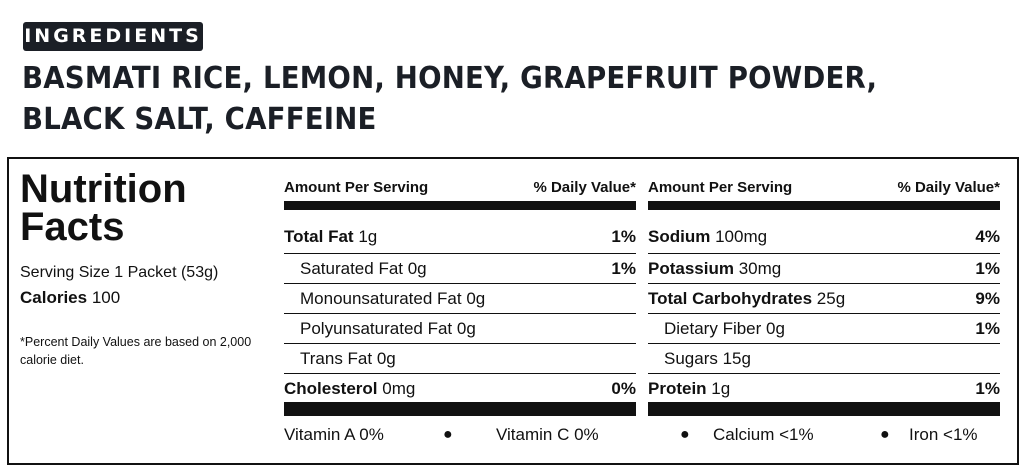 This screenshot has height=471, width=1024. What do you see at coordinates (460, 359) in the screenshot?
I see `nutrient-row-trans-fat: Trans Fat 0g` at bounding box center [460, 359].